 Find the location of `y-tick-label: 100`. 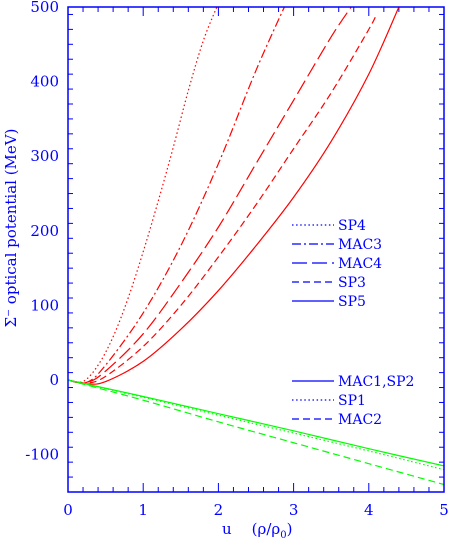

y-tick-label: 100 is located at coordinates (44, 305).